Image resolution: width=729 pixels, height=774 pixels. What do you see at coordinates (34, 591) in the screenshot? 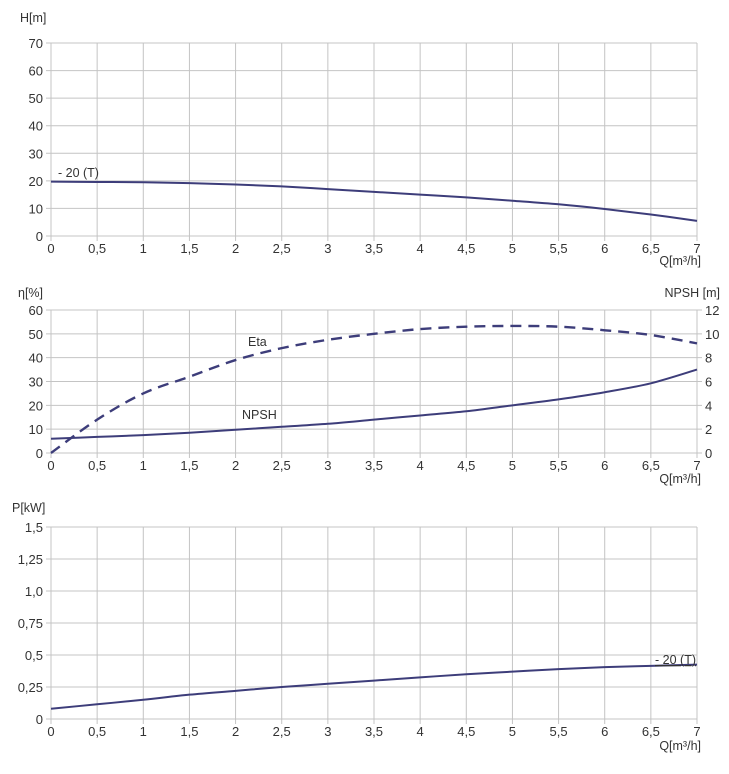
I see `y-tick-label: 1,0` at bounding box center [34, 591].